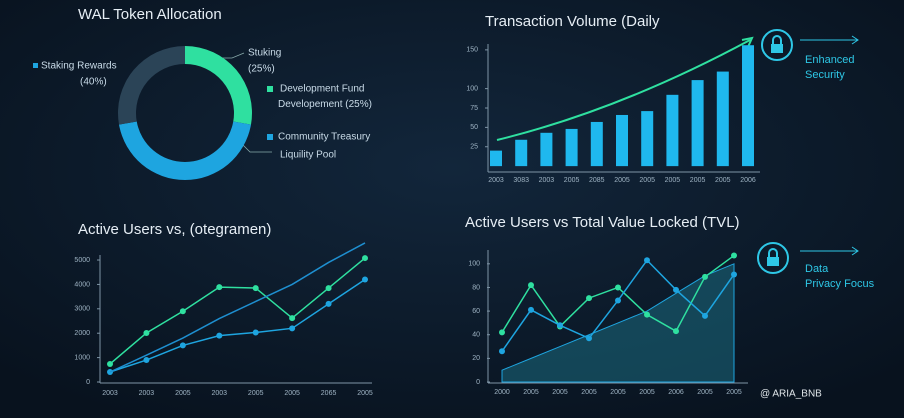 This screenshot has width=904, height=418. What do you see at coordinates (572, 21) in the screenshot?
I see `chart-title: Transaction Volume (Daily` at bounding box center [572, 21].